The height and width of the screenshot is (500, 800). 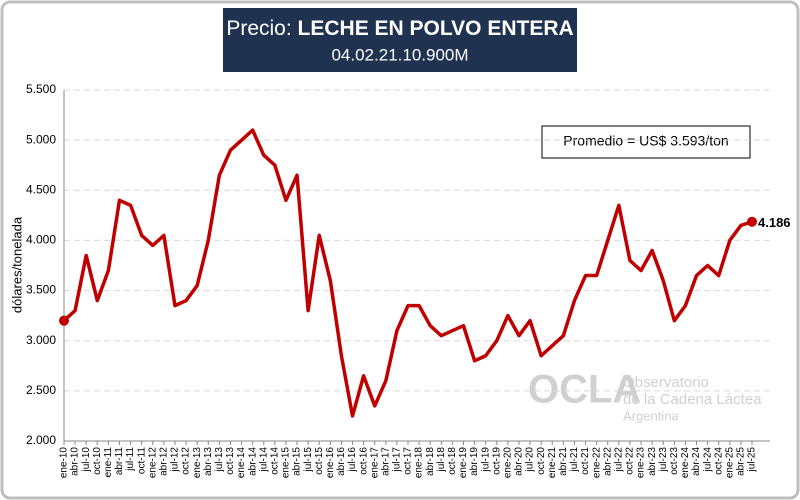 I want to click on x-tick-label: ene-20, so click(x=508, y=463).